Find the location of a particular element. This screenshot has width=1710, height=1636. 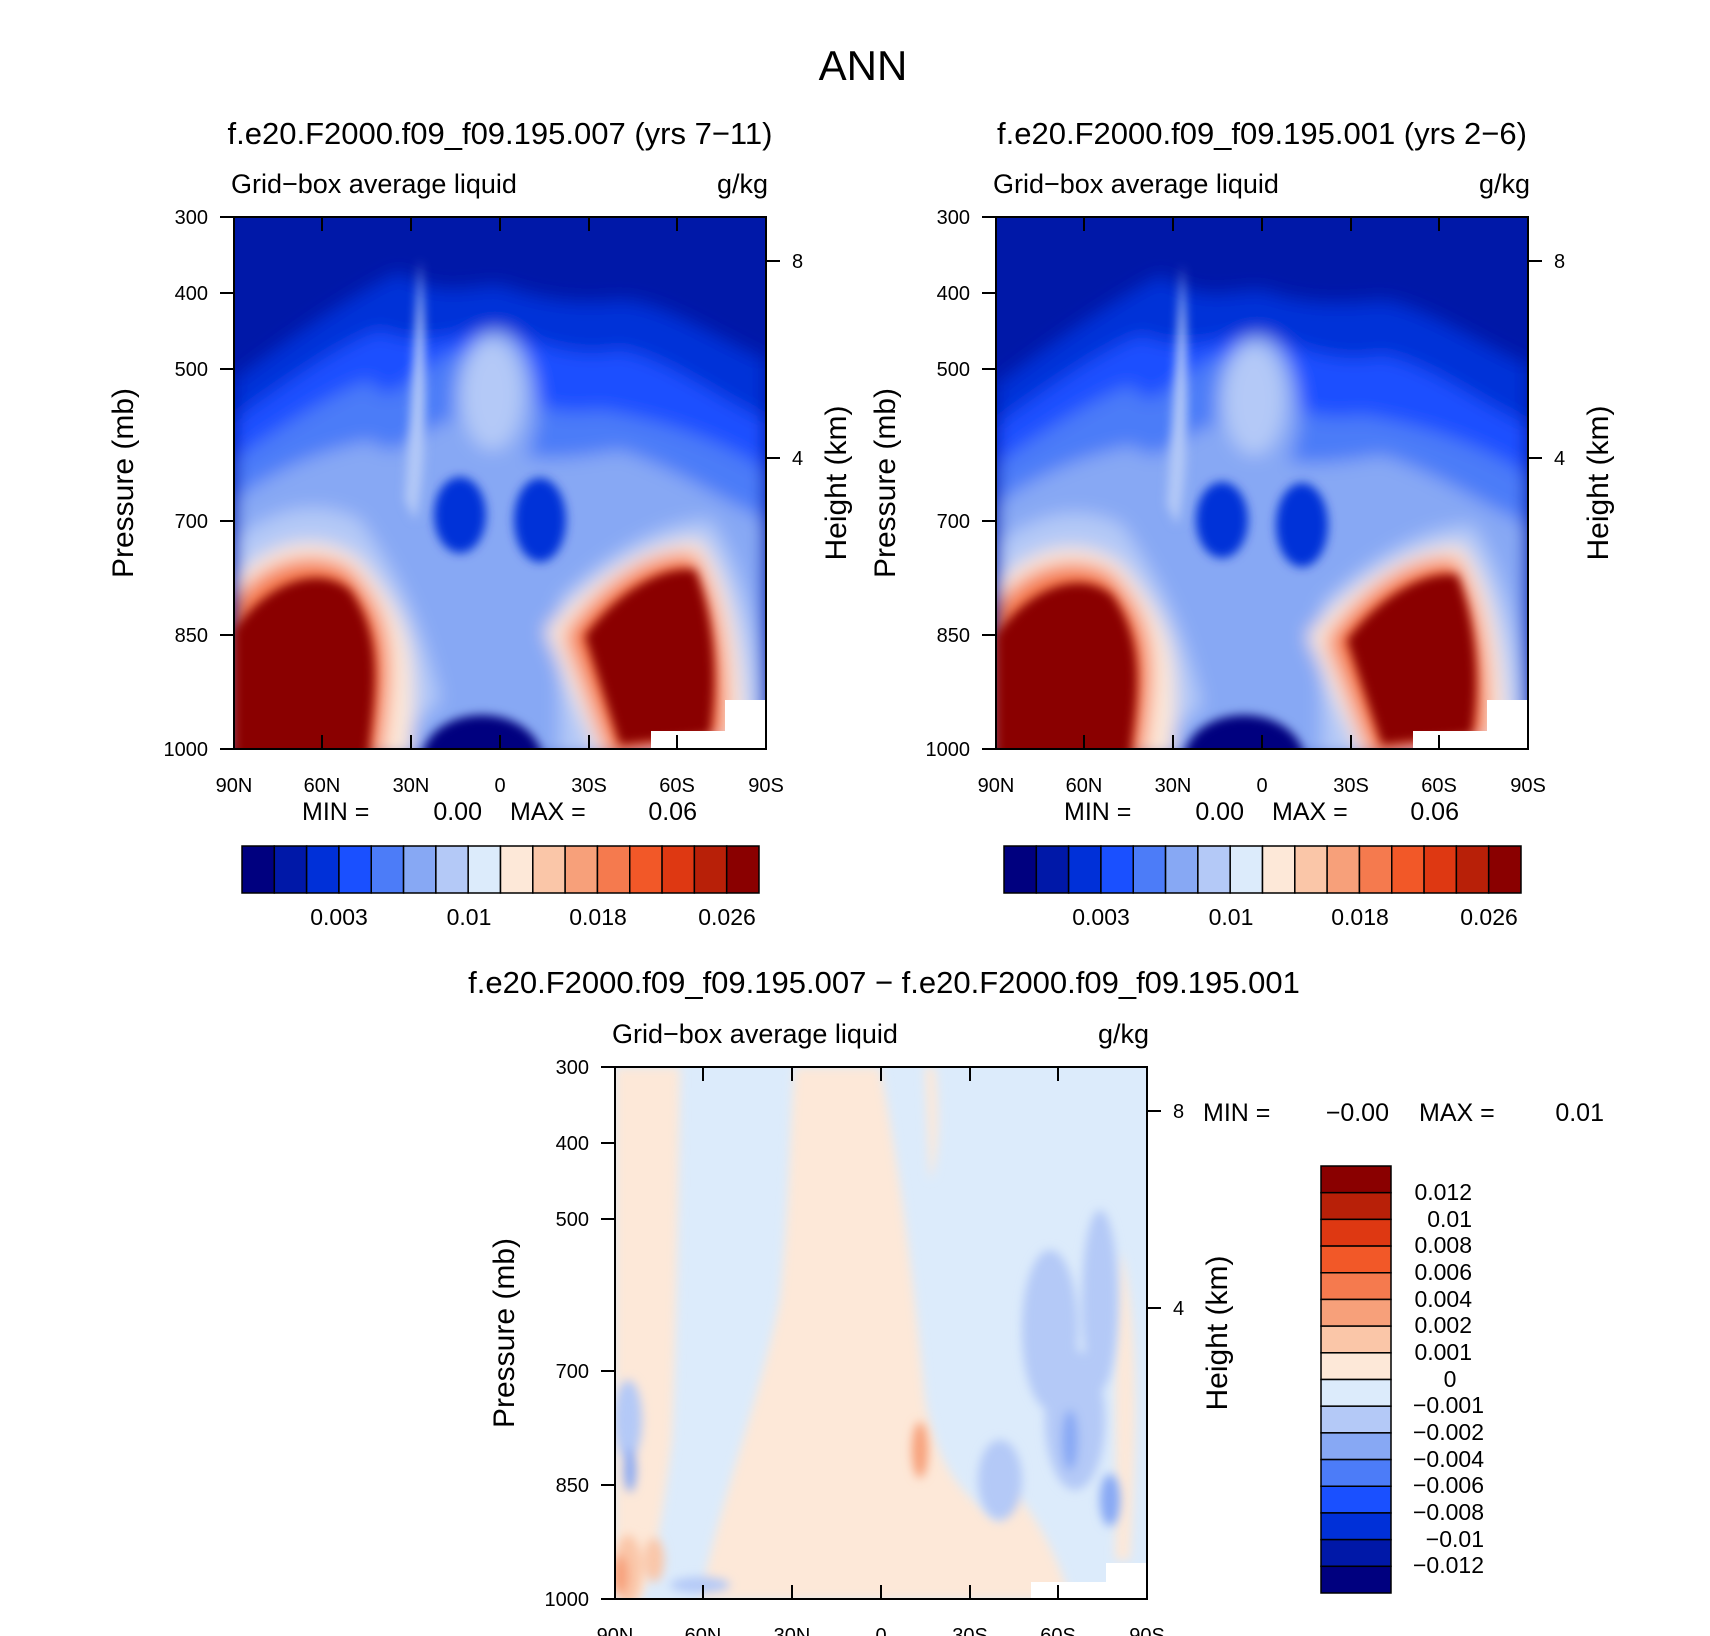

colorbar-top-right is located at coordinates (1262, 869).